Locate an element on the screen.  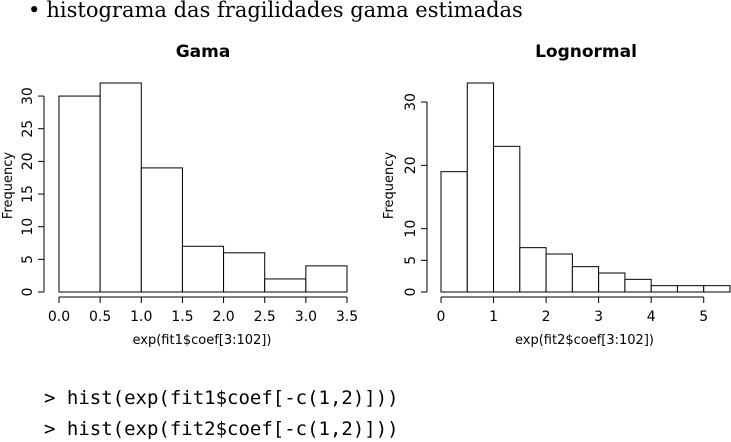
chart2-x-tick-label: 3 is located at coordinates (598, 317).